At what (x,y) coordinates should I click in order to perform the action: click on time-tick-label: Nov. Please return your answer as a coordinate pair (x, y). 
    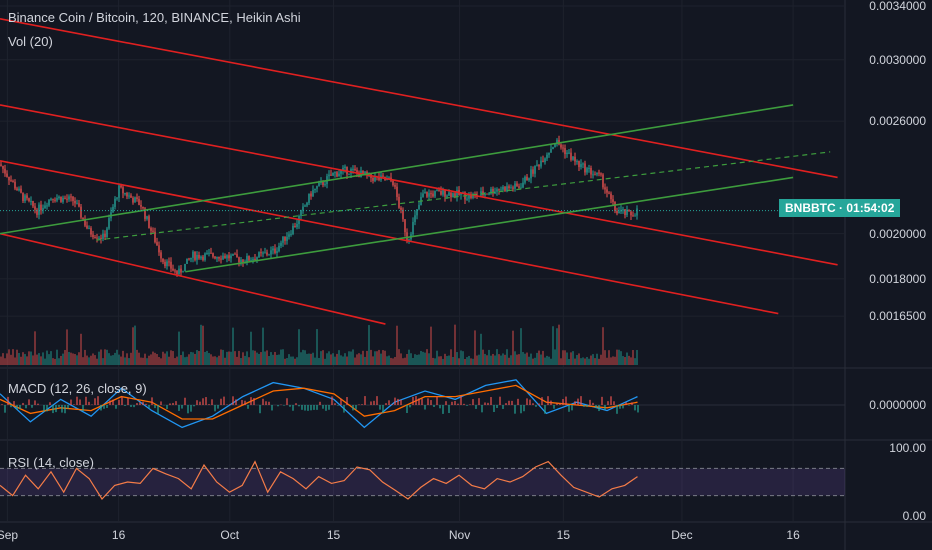
    Looking at the image, I should click on (459, 535).